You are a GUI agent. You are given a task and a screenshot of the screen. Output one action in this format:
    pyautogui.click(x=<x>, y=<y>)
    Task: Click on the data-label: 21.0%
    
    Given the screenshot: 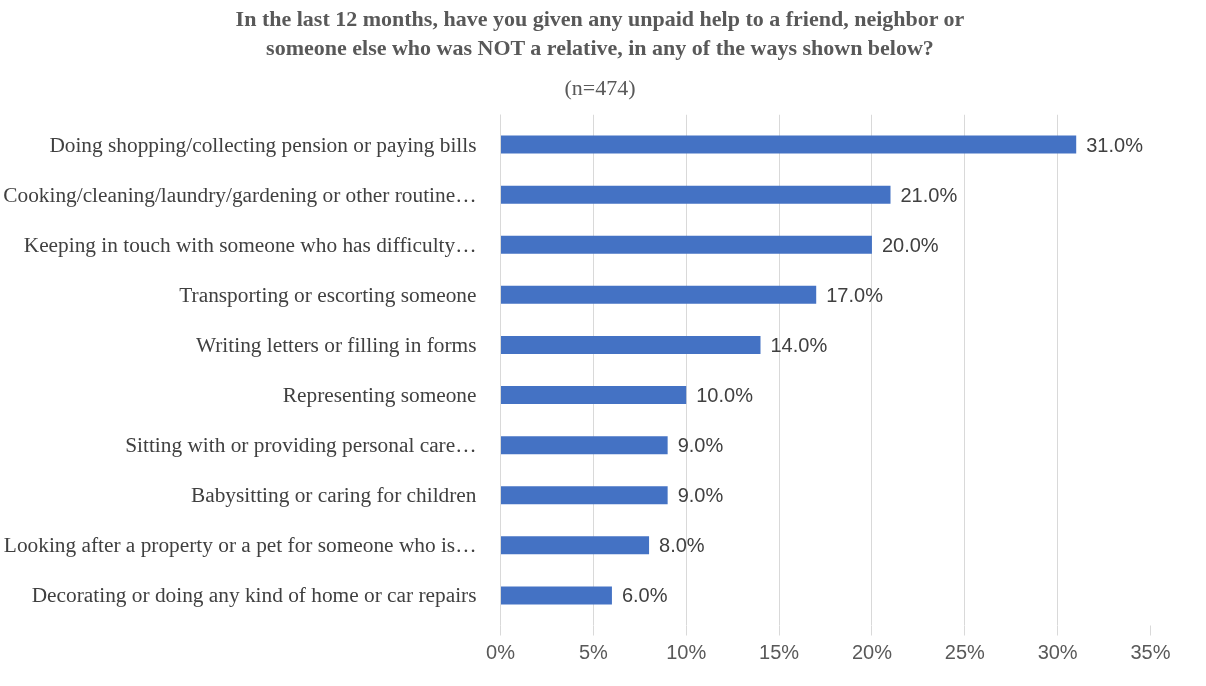 What is the action you would take?
    pyautogui.click(x=929, y=194)
    